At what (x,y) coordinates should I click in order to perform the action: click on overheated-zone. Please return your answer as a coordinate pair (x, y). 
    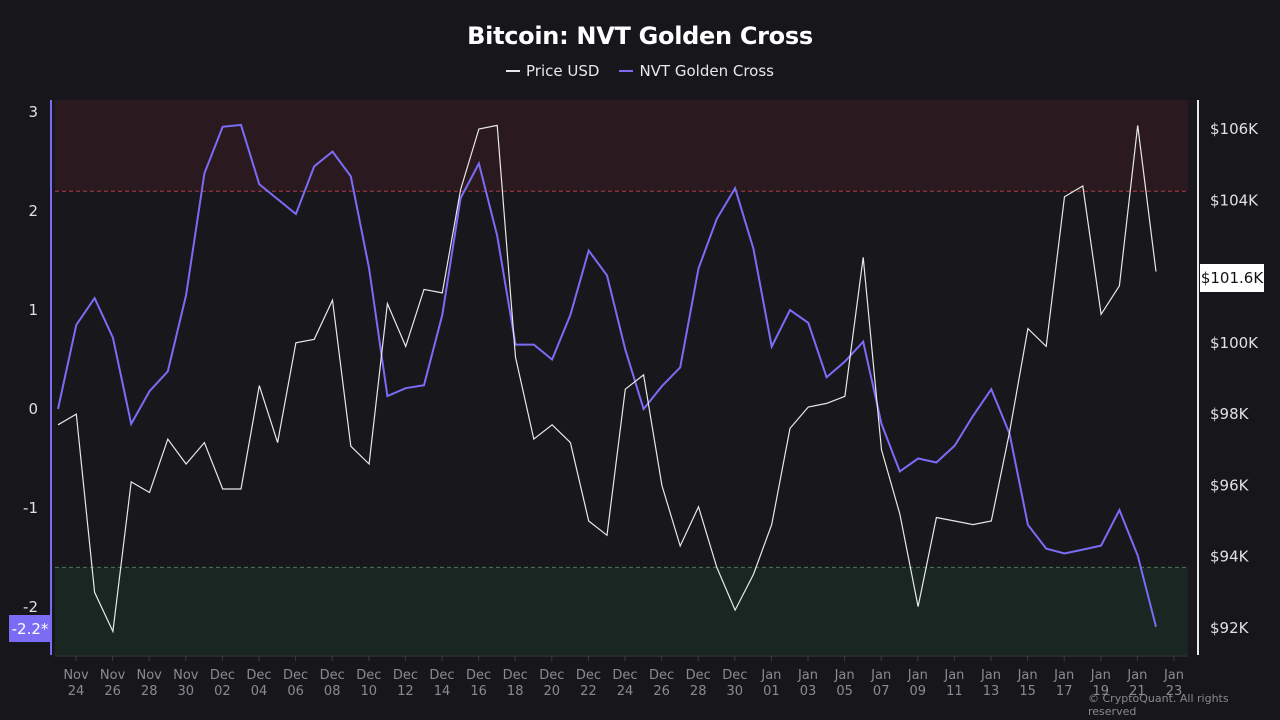
    Looking at the image, I should click on (621, 146).